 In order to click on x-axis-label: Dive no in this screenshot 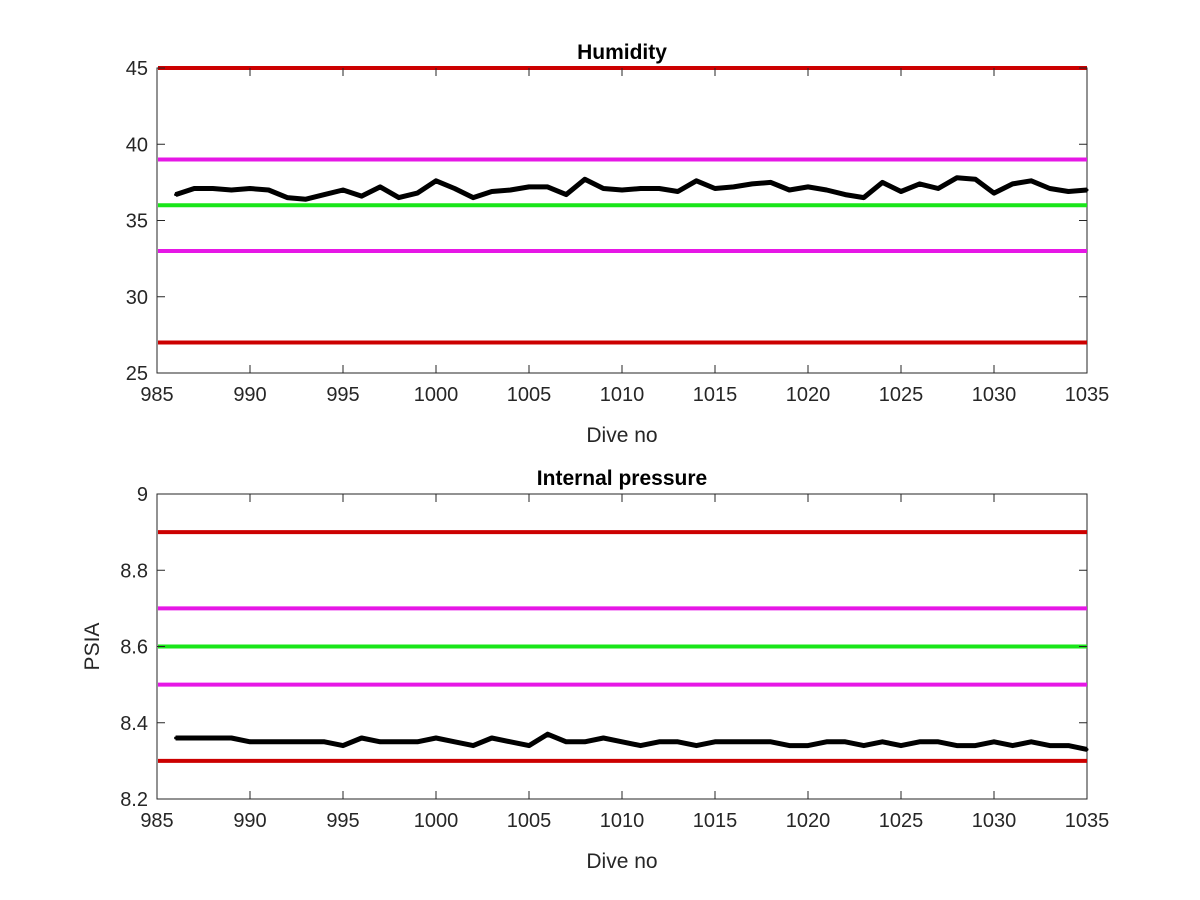, I will do `click(621, 861)`.